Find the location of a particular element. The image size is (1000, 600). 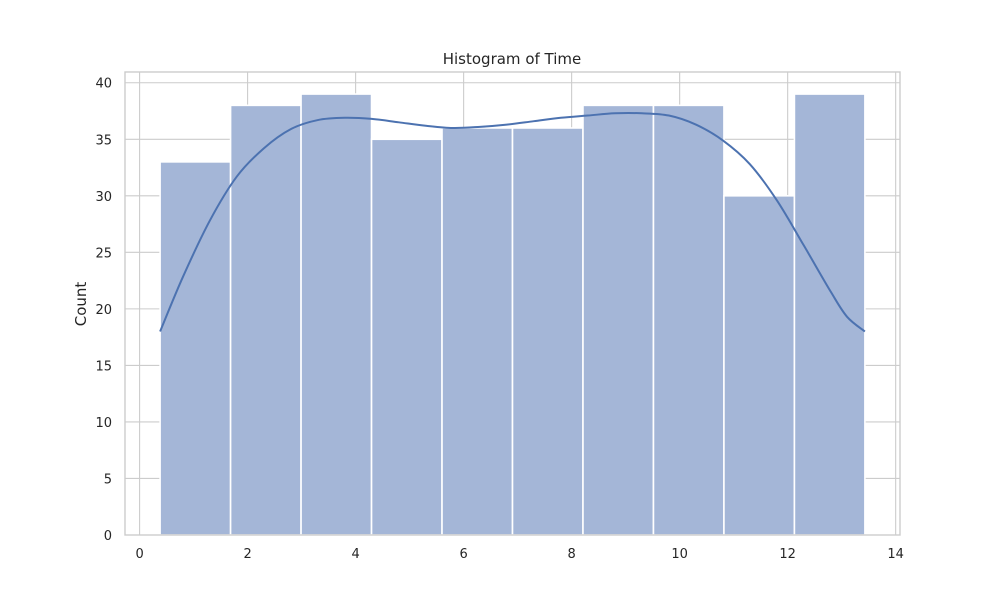

y-axis-label: Count is located at coordinates (81, 304).